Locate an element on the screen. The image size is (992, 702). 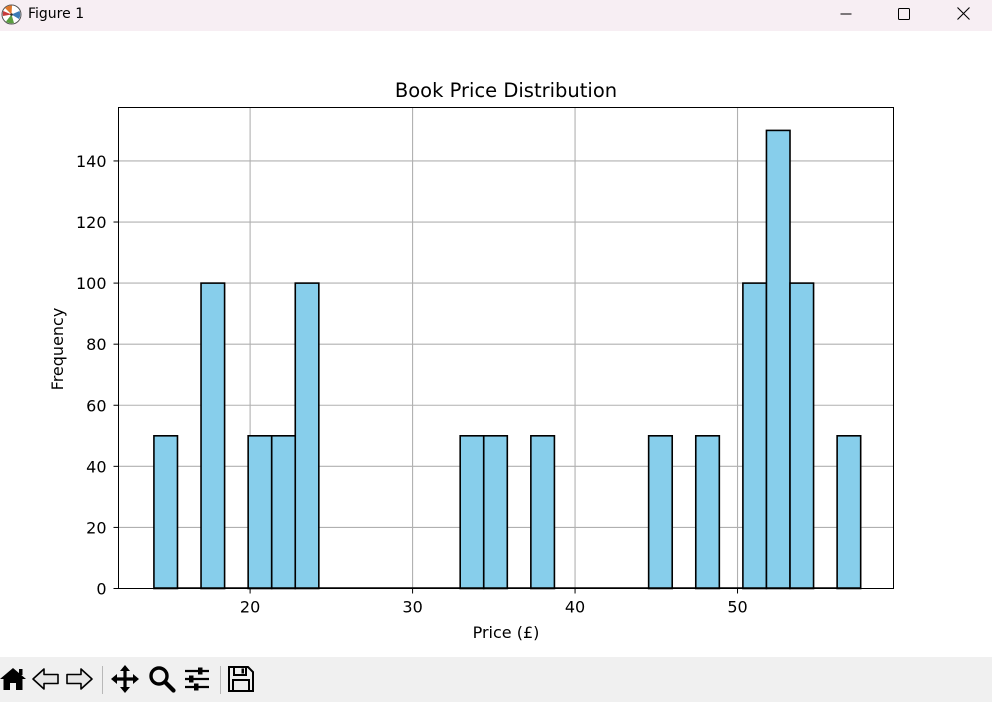
configure-subplots-icon is located at coordinates (197, 681).